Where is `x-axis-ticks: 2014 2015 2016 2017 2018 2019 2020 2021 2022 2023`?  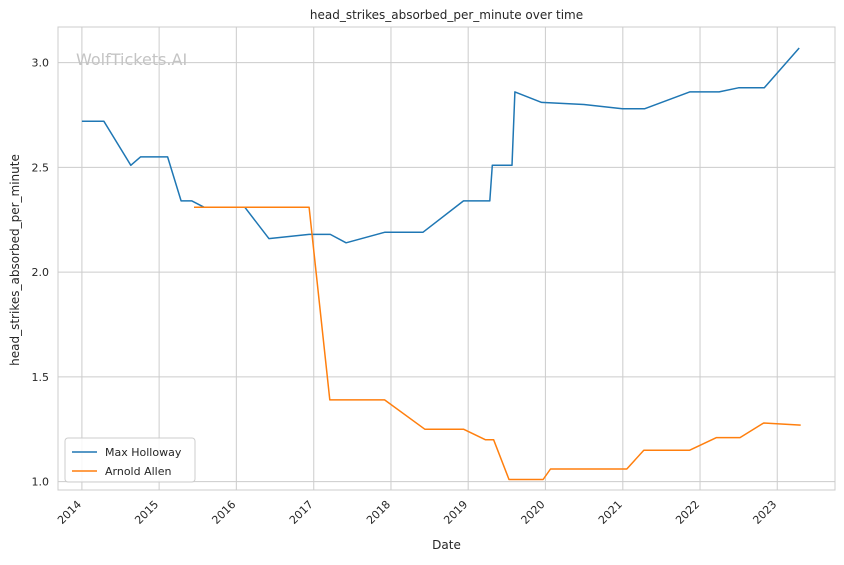 x-axis-ticks: 2014 2015 2016 2017 2018 2019 2020 2021 2022 2023 is located at coordinates (417, 512).